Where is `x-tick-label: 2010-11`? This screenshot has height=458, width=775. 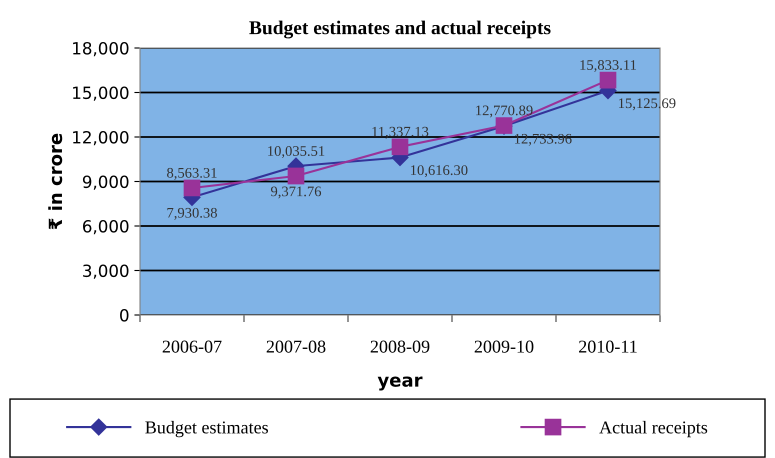 x-tick-label: 2010-11 is located at coordinates (608, 346).